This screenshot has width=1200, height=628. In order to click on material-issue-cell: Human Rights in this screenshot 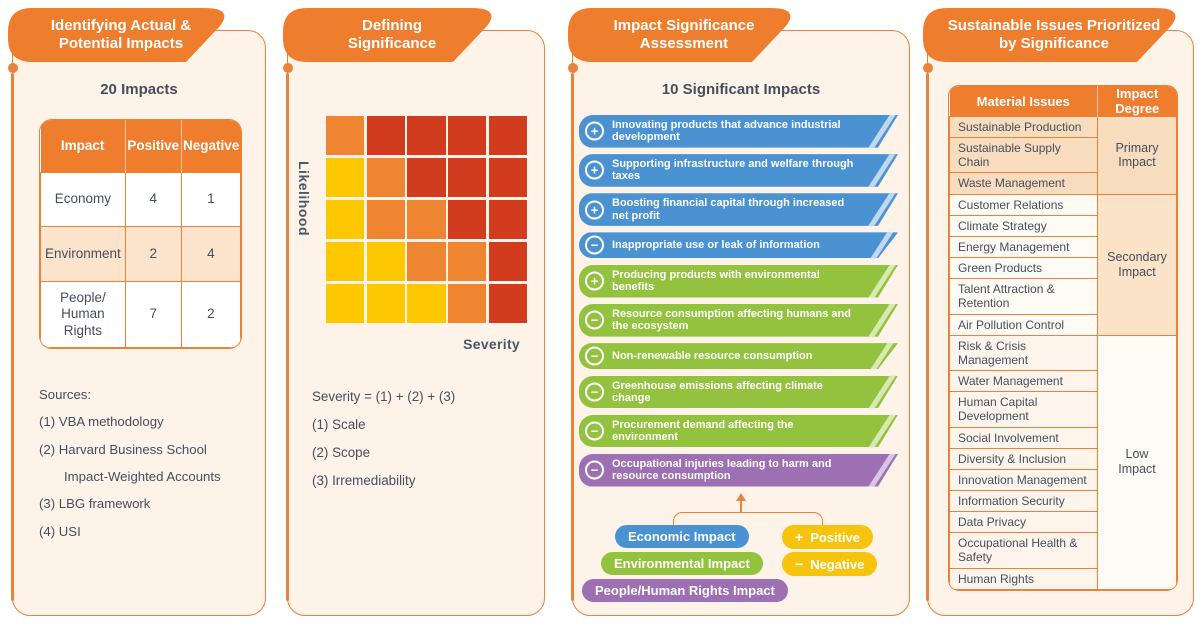, I will do `click(1023, 578)`.